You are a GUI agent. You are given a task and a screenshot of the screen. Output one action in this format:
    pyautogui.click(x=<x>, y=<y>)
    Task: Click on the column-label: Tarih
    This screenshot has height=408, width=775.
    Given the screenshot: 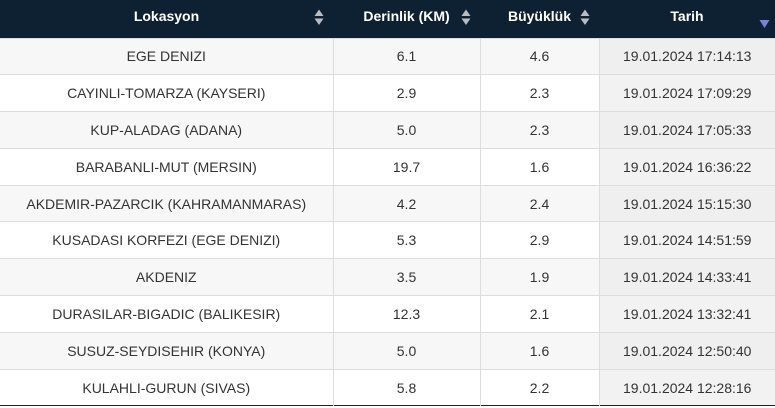 What is the action you would take?
    pyautogui.click(x=687, y=15)
    